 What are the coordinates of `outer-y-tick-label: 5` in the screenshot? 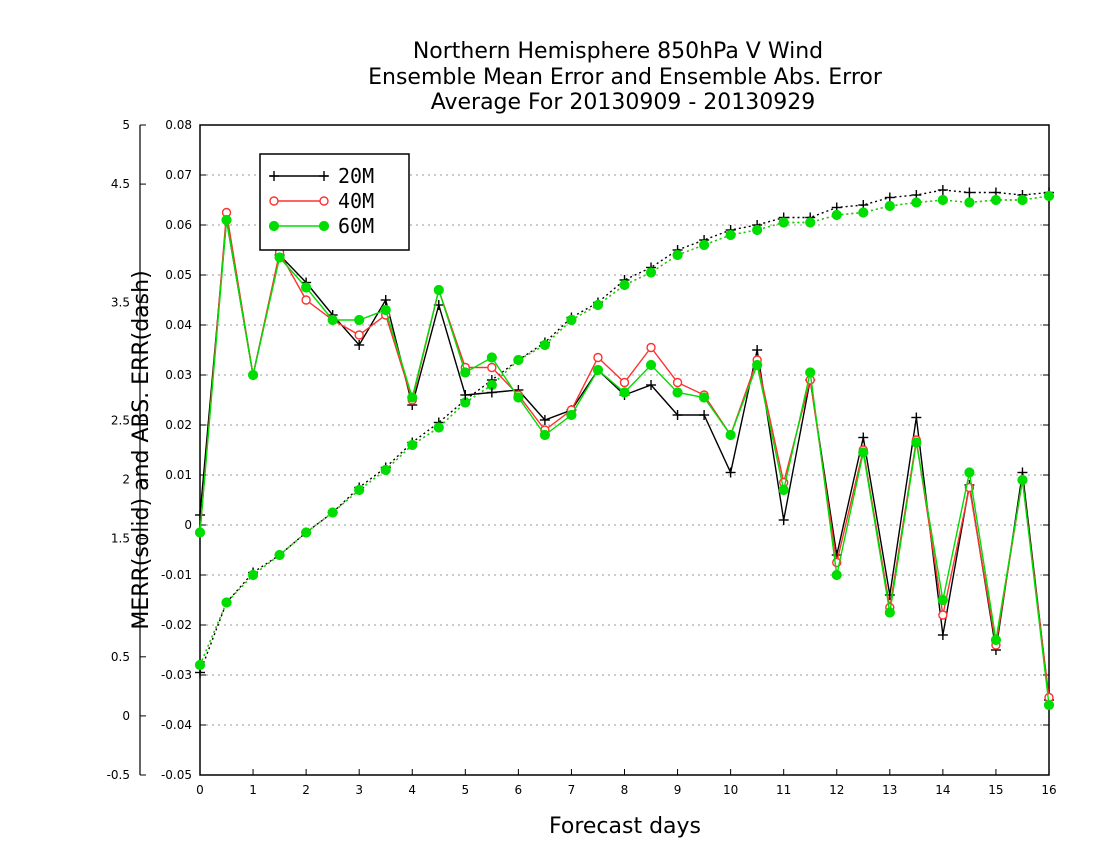 It's located at (126, 125).